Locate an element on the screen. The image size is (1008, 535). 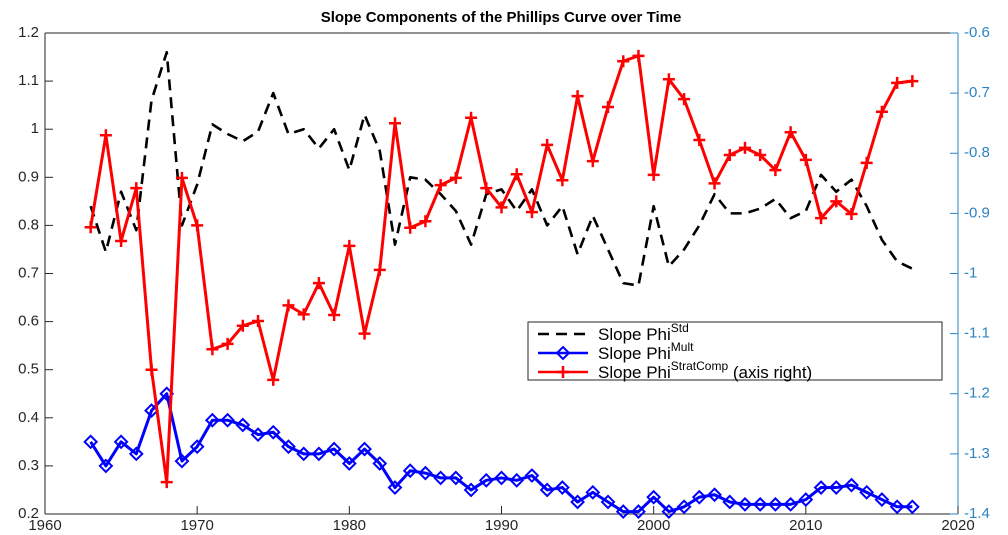
x-tick-label: 1990 is located at coordinates (501, 525).